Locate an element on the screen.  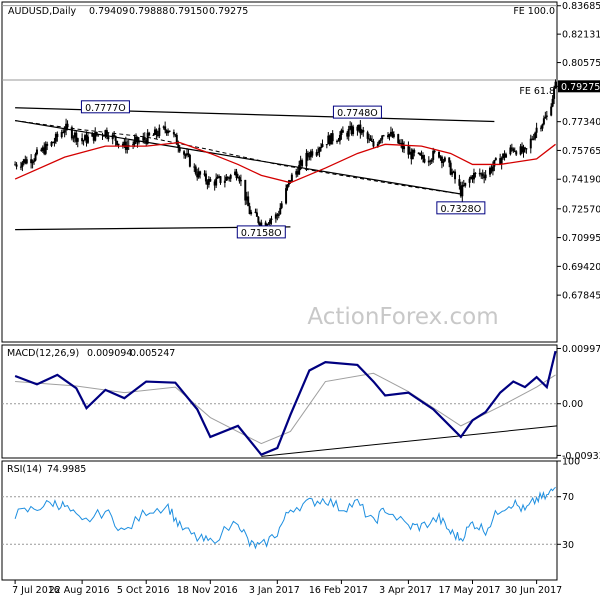
price-tick-label: 0.69420 is located at coordinates (581, 267).